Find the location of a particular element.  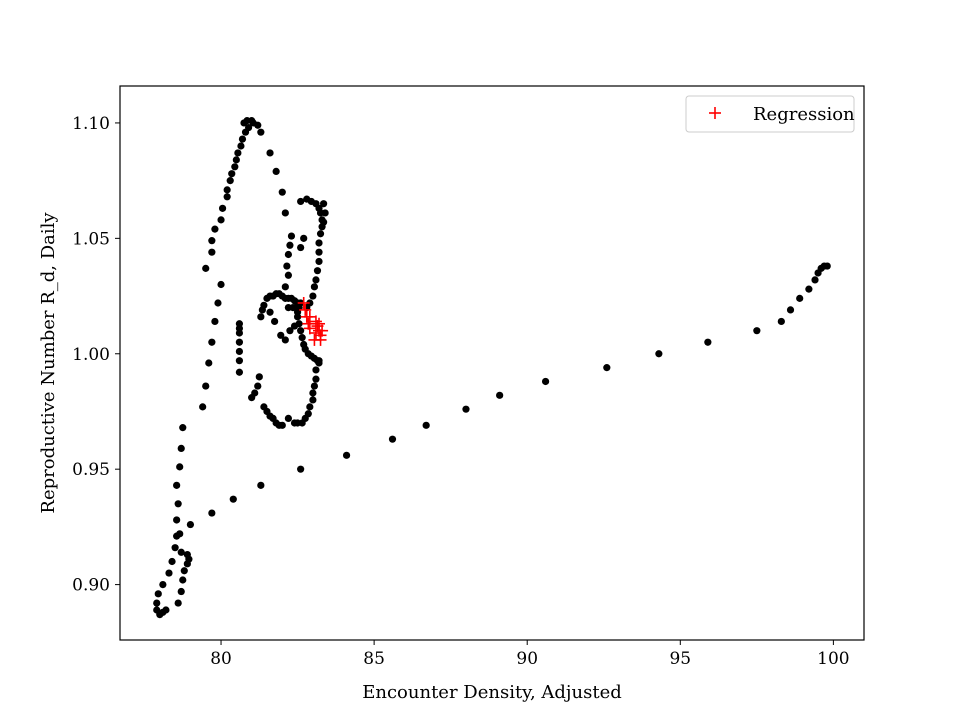

x-tick-label: 90 is located at coordinates (527, 659).